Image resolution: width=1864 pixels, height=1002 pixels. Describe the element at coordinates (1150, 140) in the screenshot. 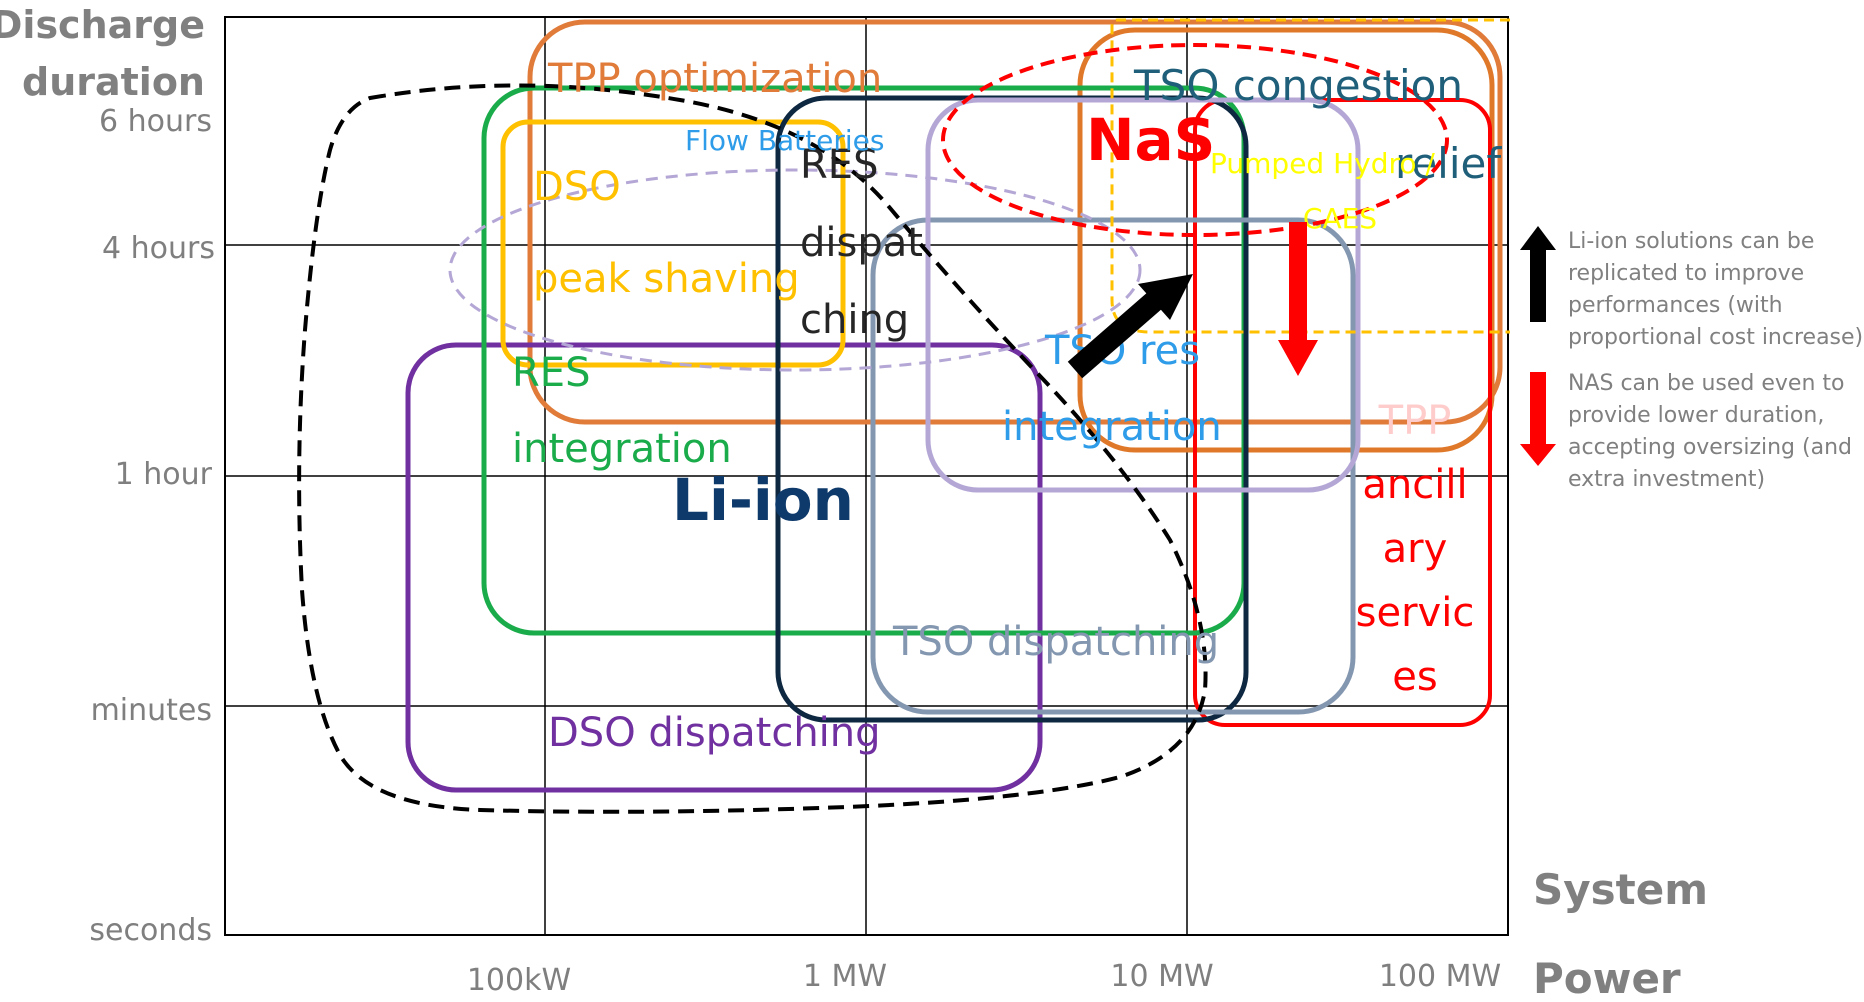

I see `label-nas: NaS` at that location.